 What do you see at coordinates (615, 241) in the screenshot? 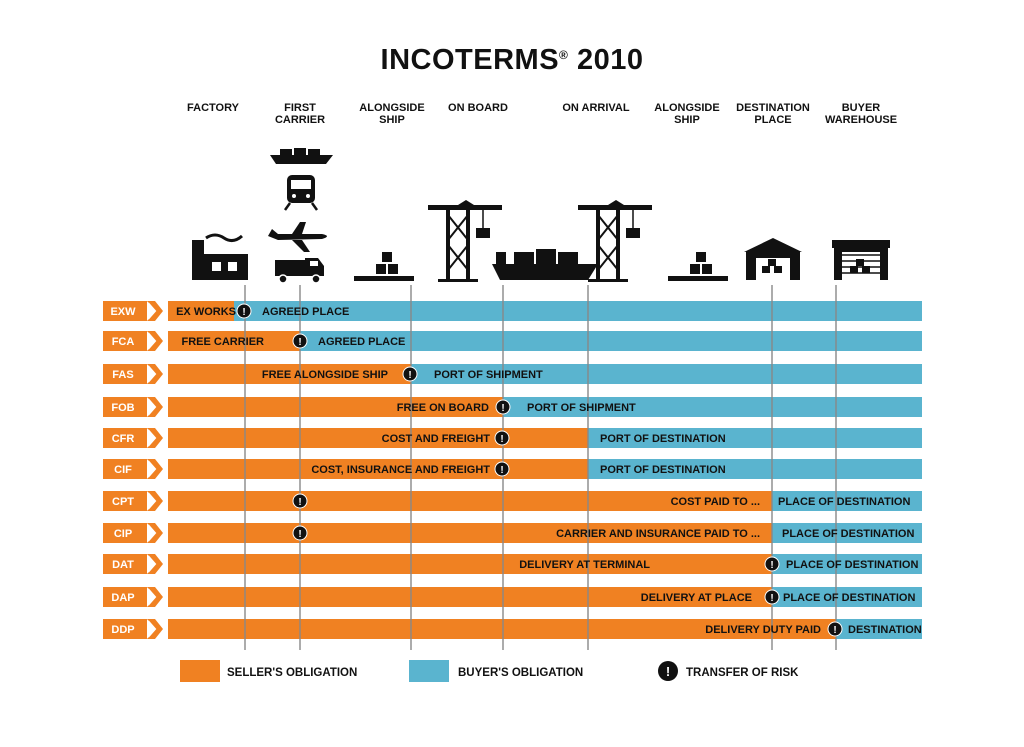
I see `crane-icon` at bounding box center [615, 241].